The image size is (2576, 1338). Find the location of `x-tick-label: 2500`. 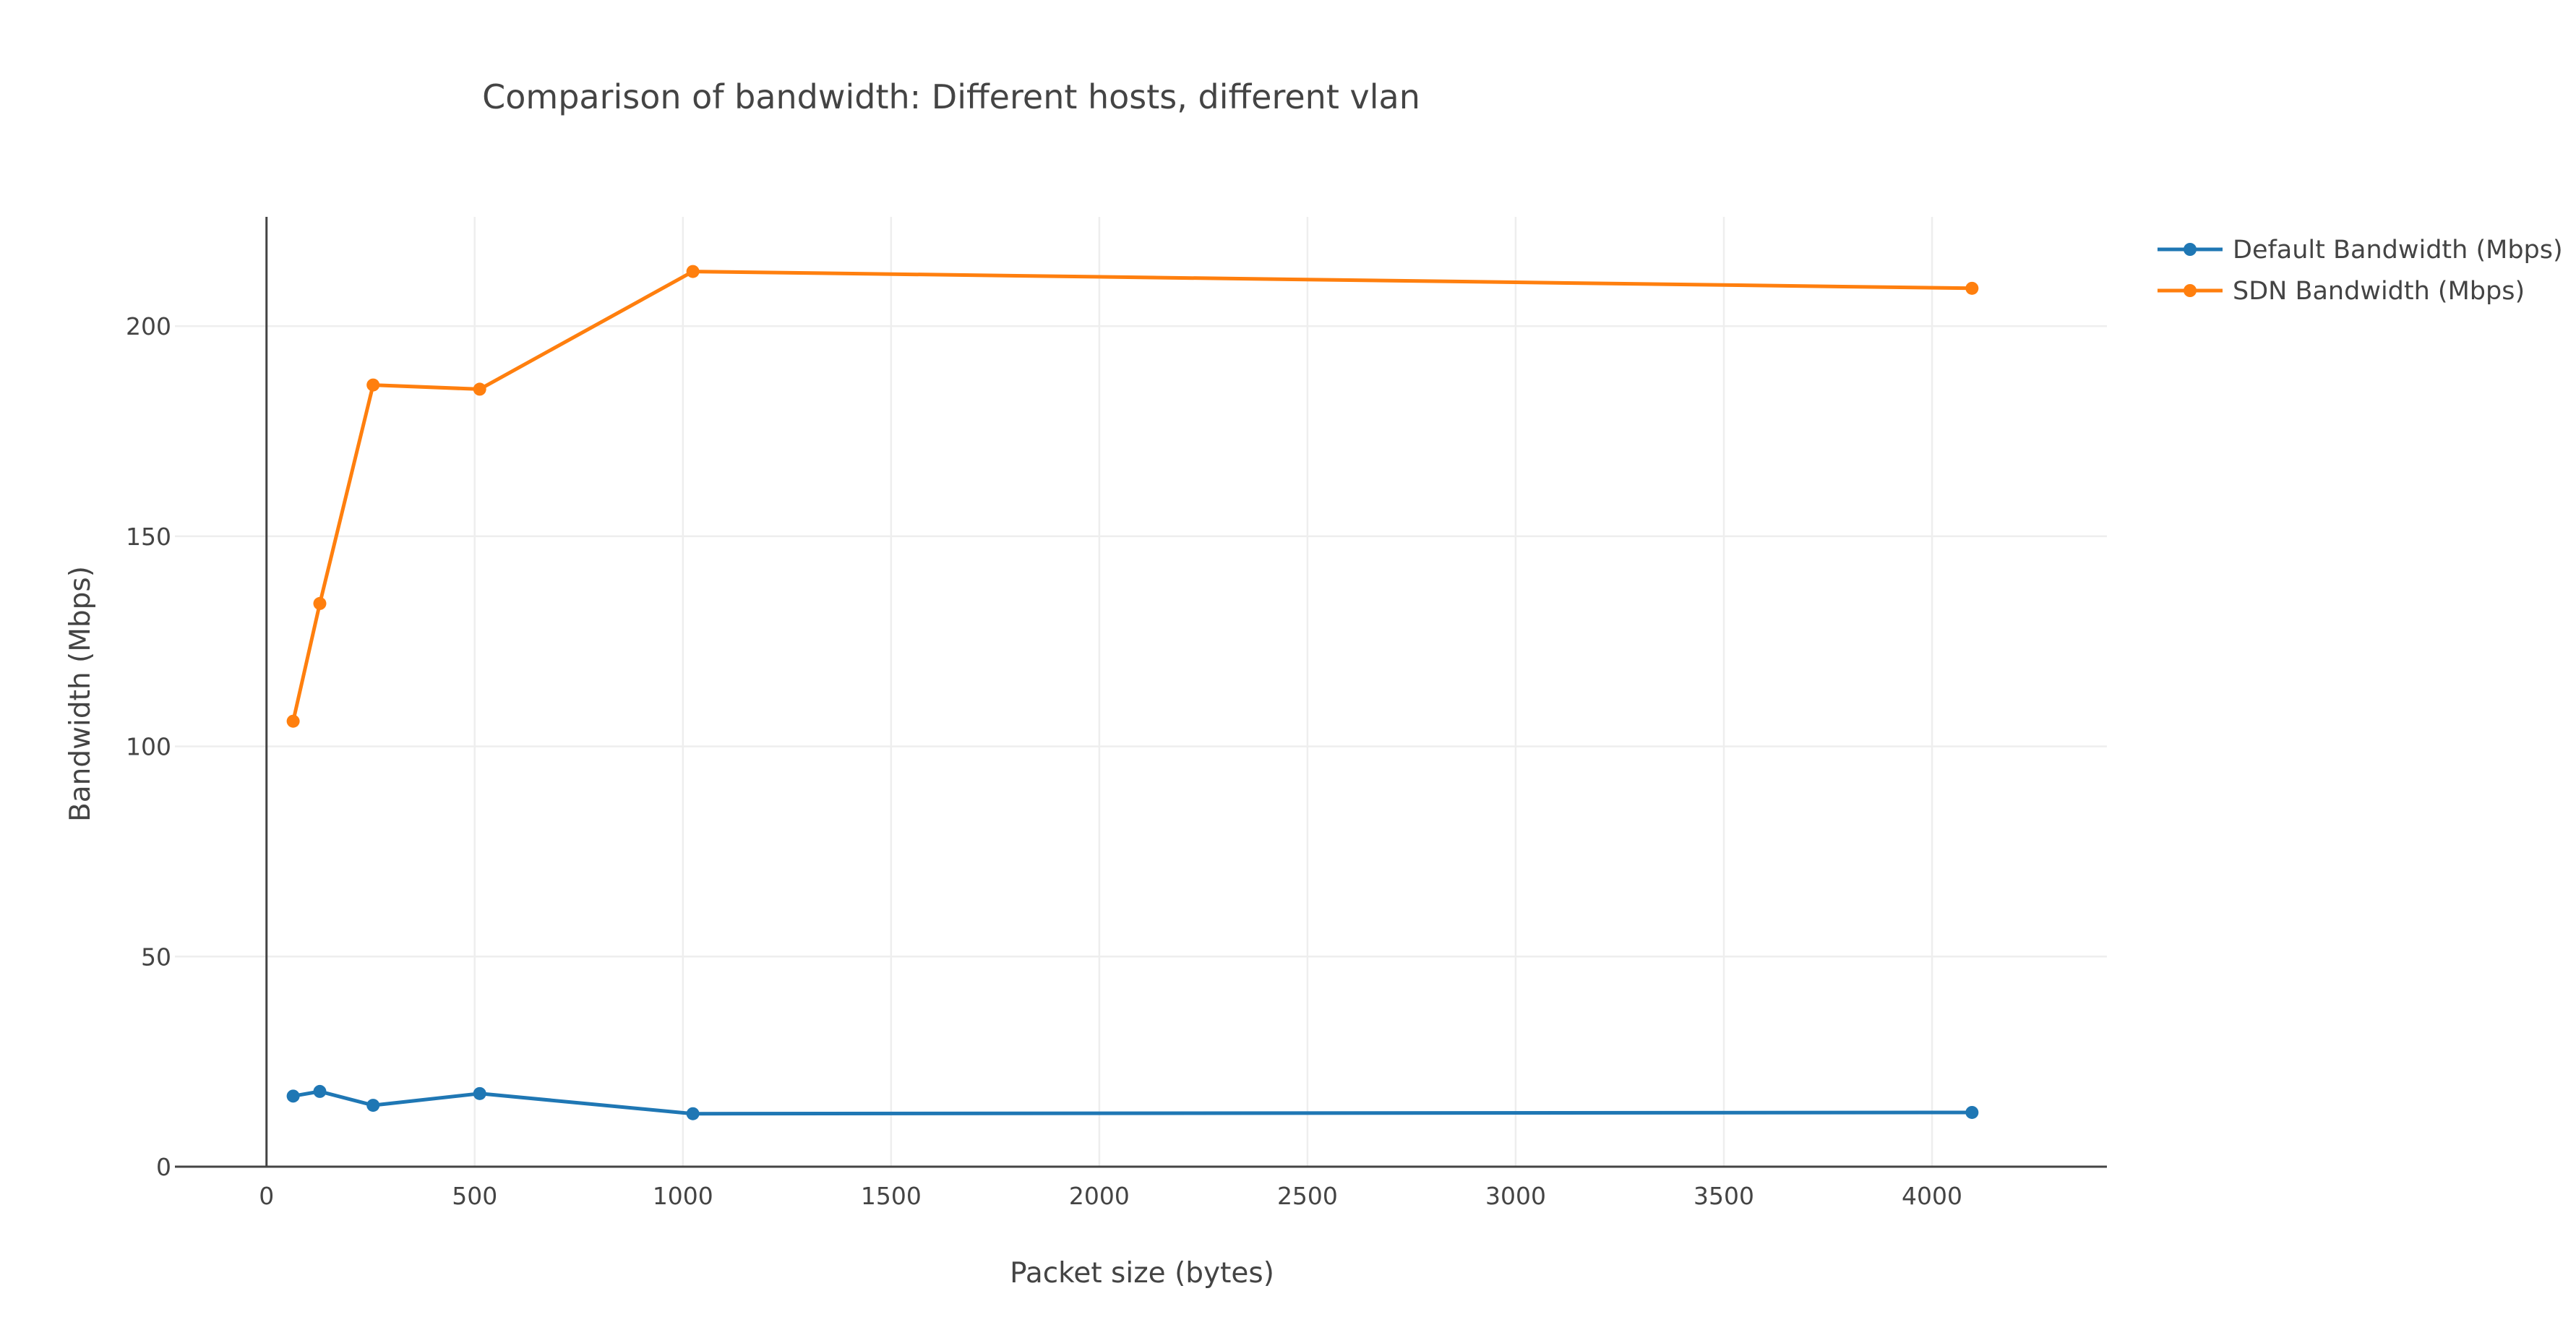

x-tick-label: 2500 is located at coordinates (1308, 1196).